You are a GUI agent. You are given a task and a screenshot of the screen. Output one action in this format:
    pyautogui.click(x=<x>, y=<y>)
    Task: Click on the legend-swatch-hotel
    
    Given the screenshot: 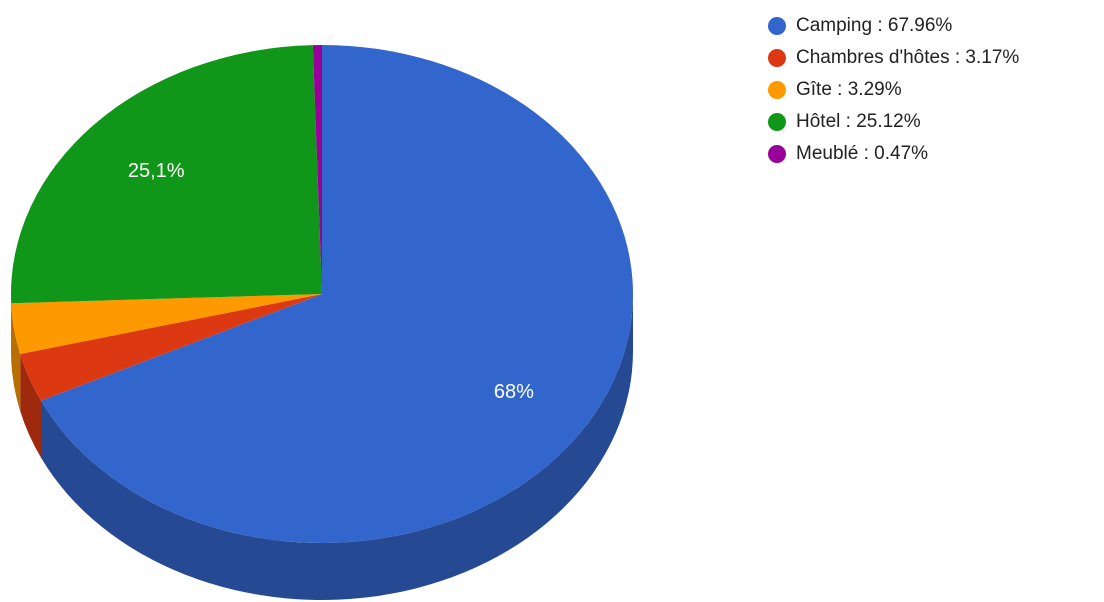 What is the action you would take?
    pyautogui.click(x=777, y=122)
    